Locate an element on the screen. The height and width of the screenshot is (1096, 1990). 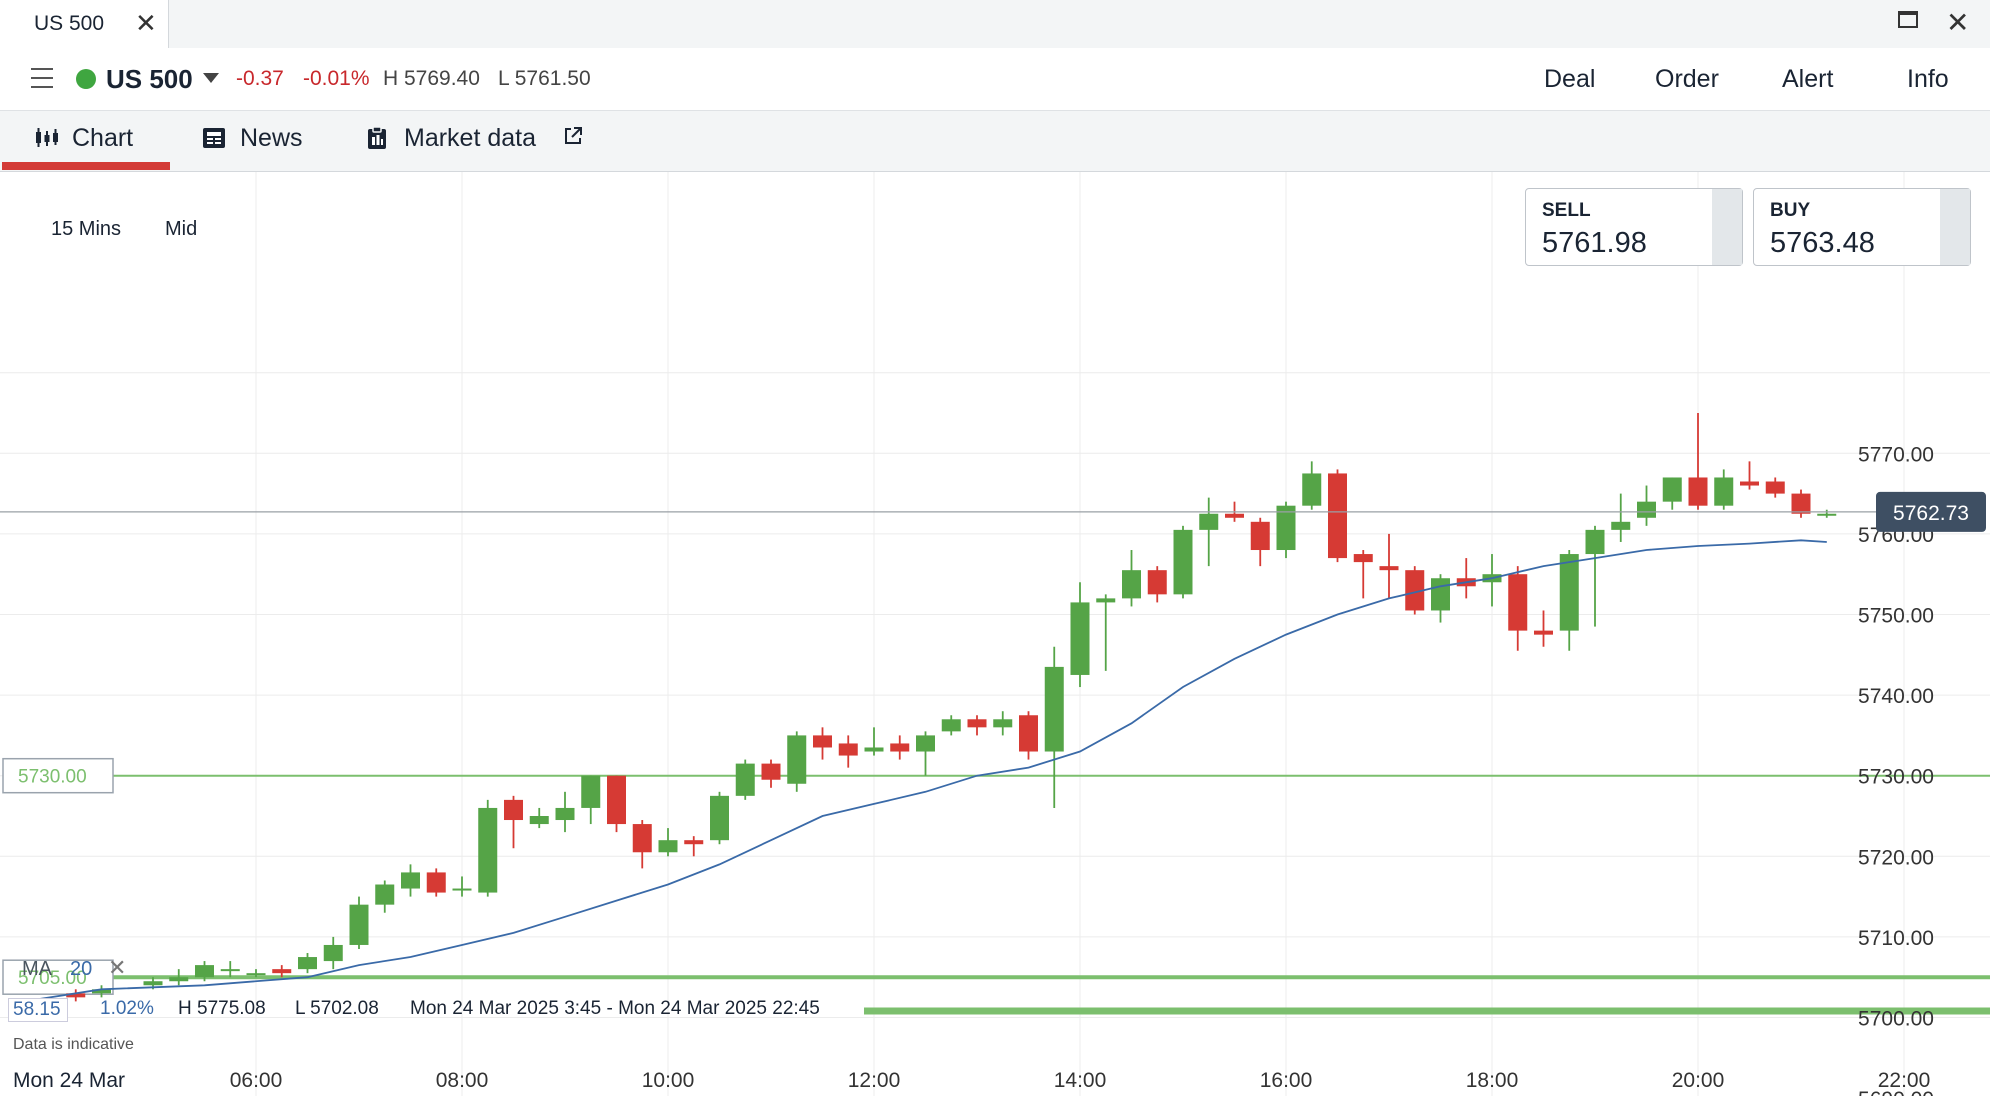
tab-chart: Chart is located at coordinates (103, 138).